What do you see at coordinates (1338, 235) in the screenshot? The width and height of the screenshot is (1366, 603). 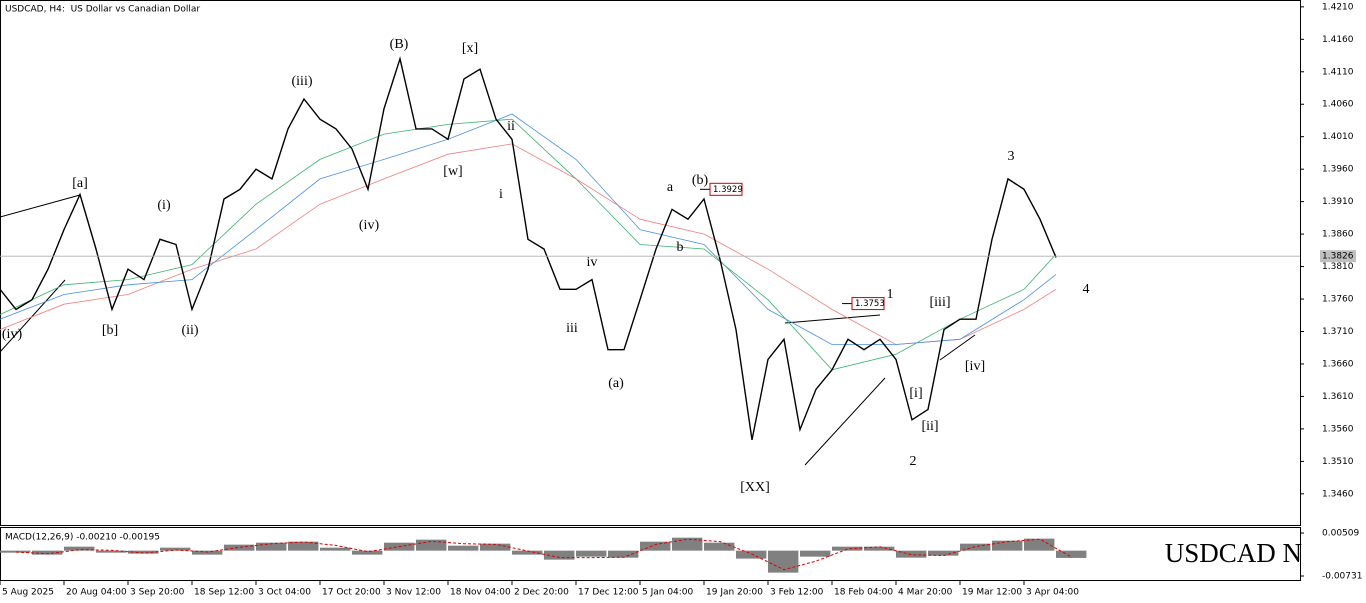 I see `y-tick-label: 1.3860` at bounding box center [1338, 235].